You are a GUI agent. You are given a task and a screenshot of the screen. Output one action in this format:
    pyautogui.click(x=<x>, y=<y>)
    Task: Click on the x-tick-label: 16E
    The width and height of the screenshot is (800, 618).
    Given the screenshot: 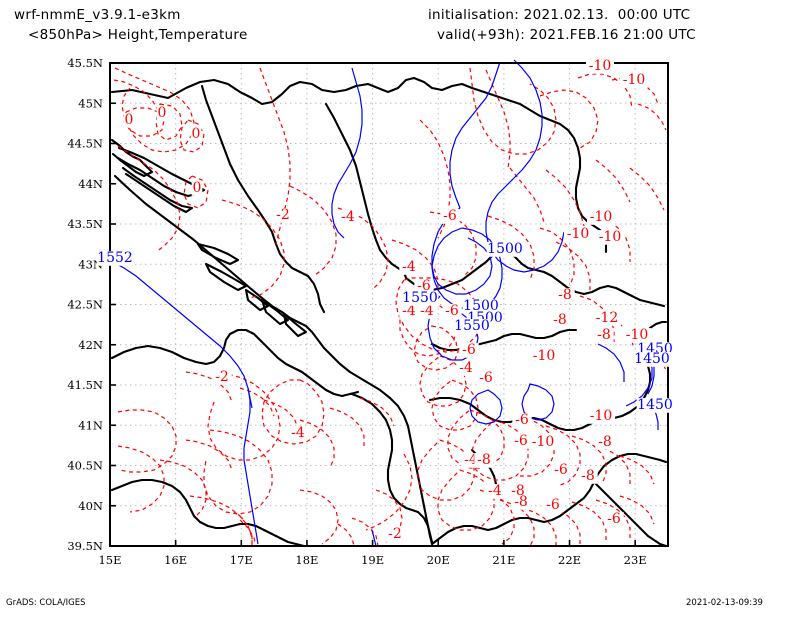 What is the action you would take?
    pyautogui.click(x=175, y=560)
    